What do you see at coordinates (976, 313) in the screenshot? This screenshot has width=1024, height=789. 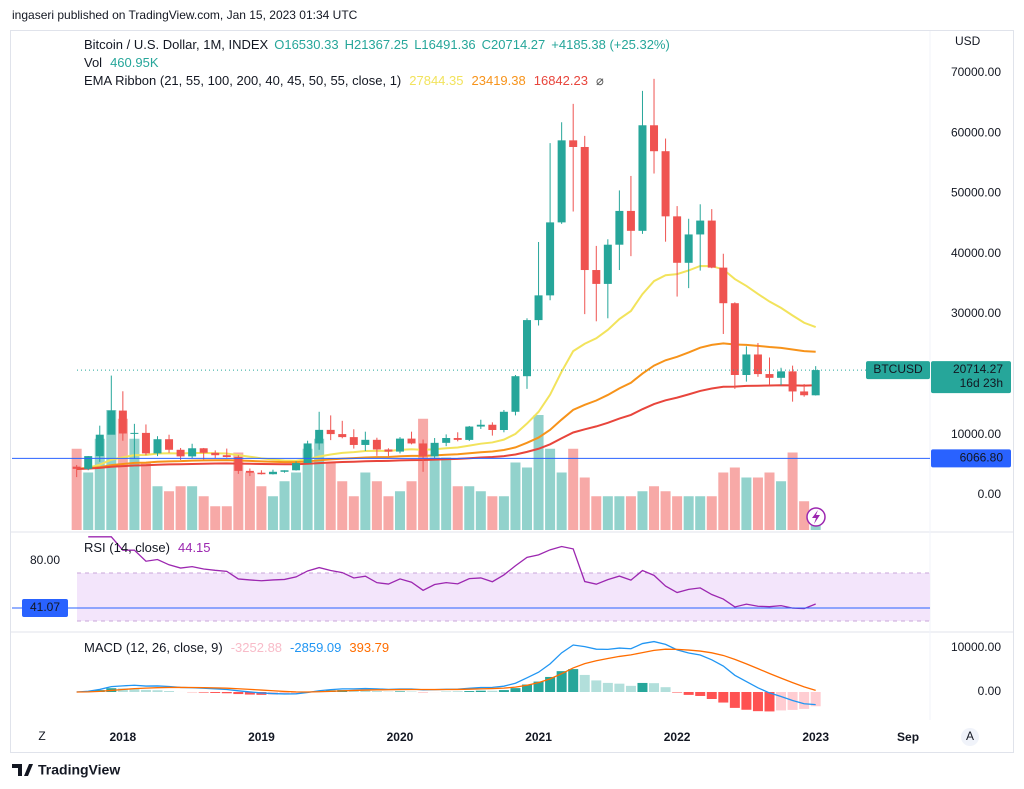 I see `y-tick-label: 30000.00` at bounding box center [976, 313].